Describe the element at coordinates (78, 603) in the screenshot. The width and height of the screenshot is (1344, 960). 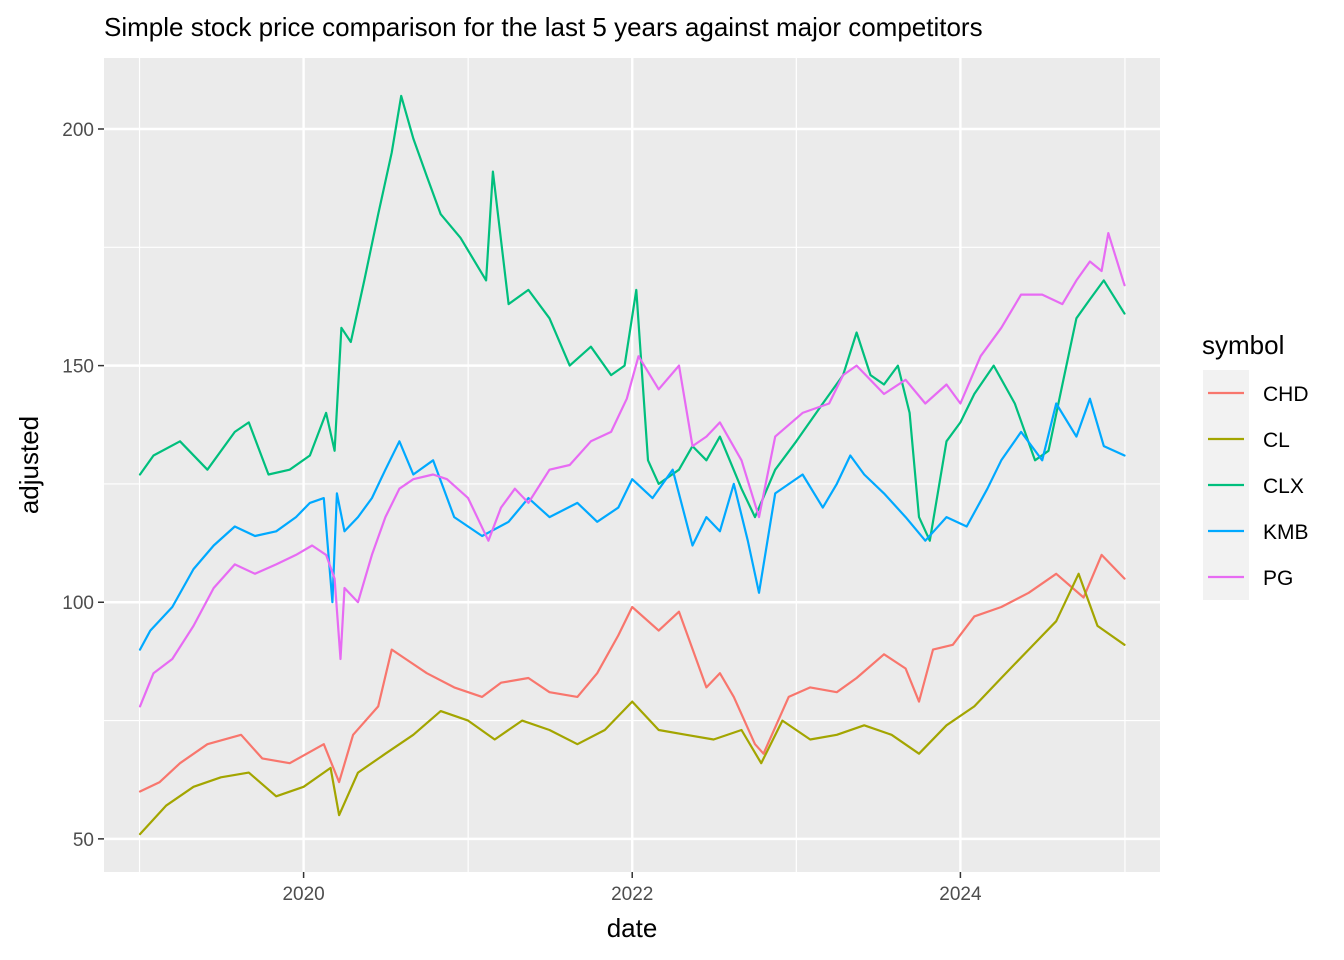
I see `y-tick-label: 100` at that location.